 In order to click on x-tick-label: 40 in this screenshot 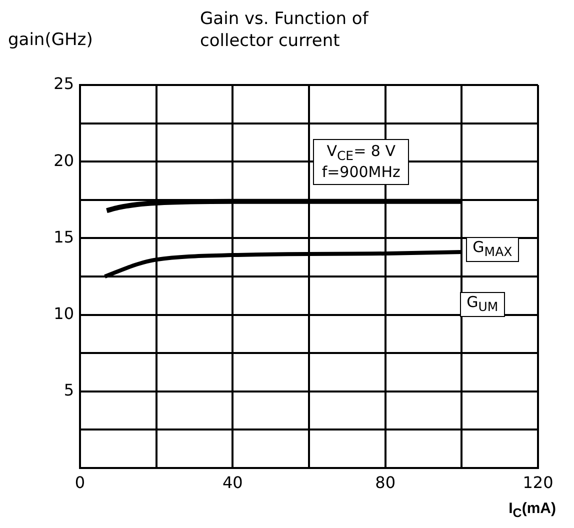, I will do `click(232, 482)`.